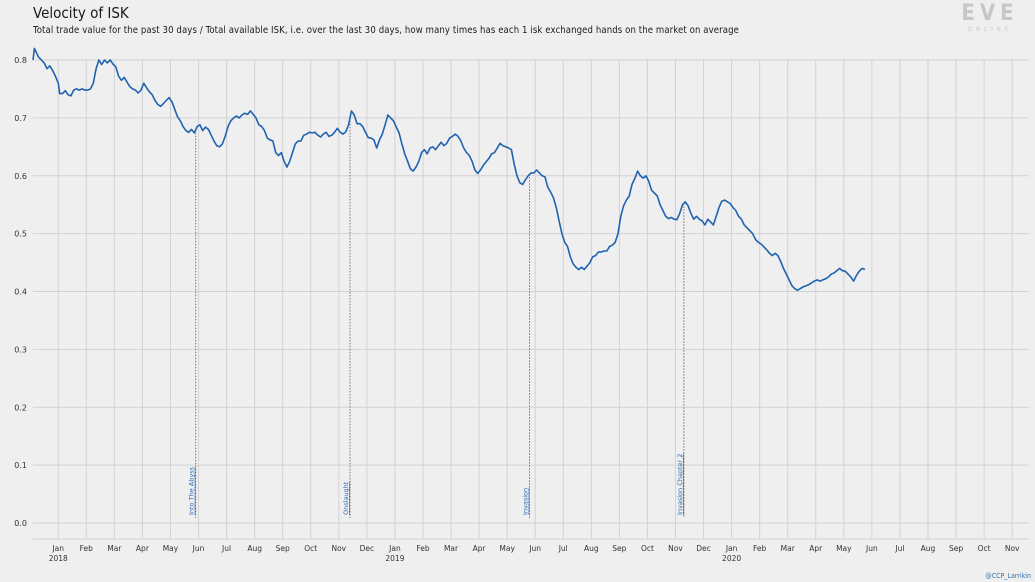 This screenshot has height=582, width=1035. I want to click on y-tick-label: 0.8, so click(20, 60).